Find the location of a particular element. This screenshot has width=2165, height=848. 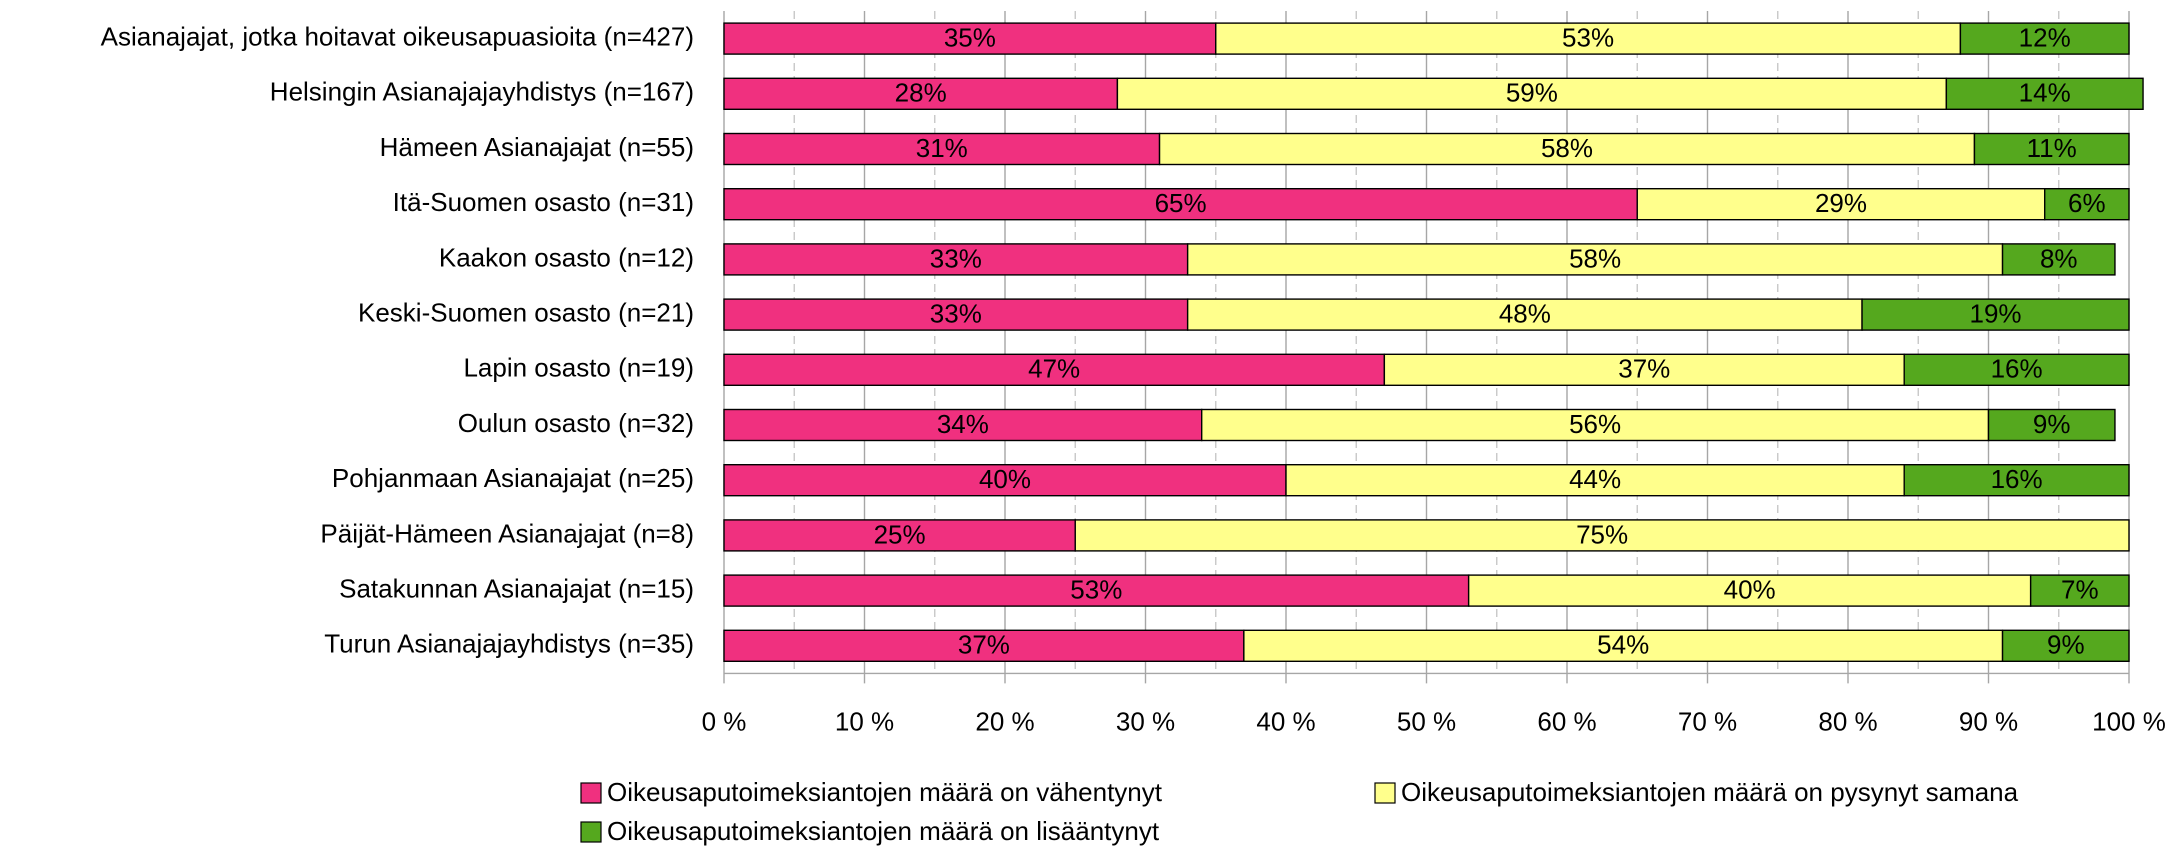

data-label: 54% is located at coordinates (1623, 645).